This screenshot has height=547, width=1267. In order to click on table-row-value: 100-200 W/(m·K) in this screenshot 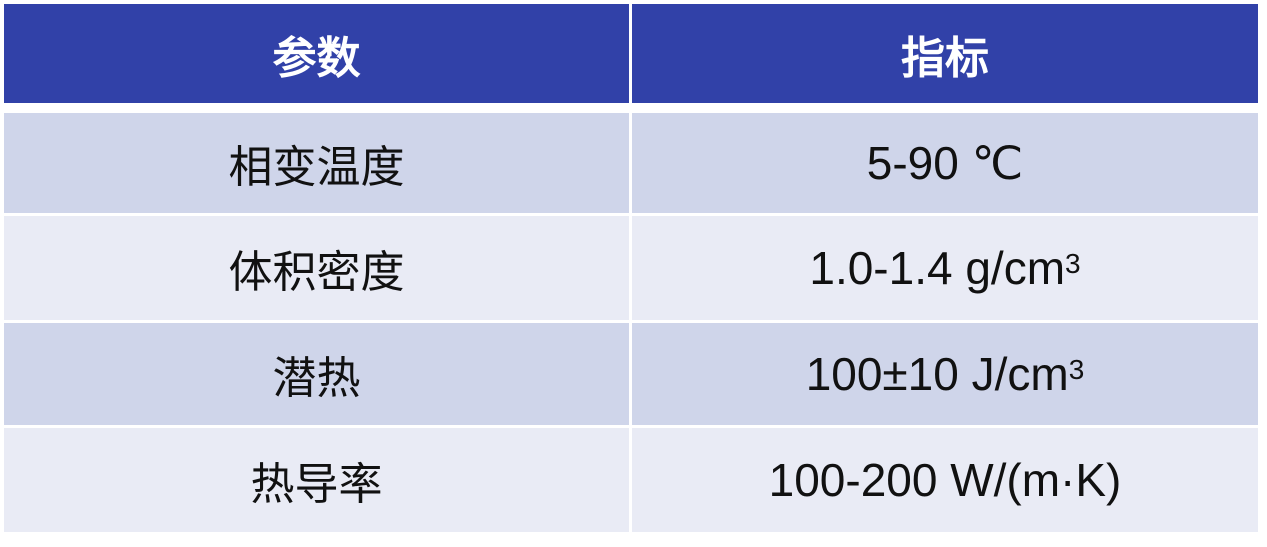, I will do `click(945, 480)`.